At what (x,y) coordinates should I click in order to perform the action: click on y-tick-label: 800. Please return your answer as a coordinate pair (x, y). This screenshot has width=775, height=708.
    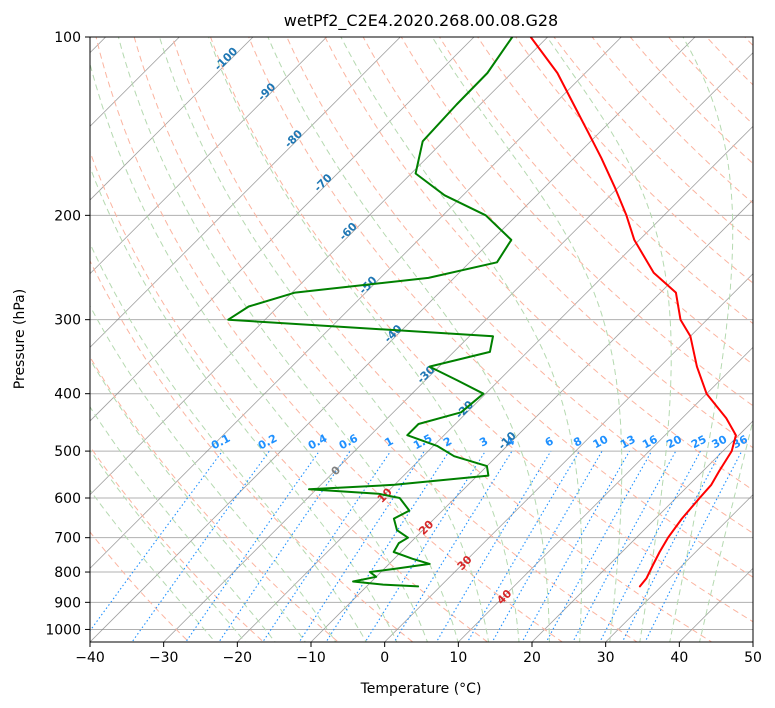
    Looking at the image, I should click on (67, 573).